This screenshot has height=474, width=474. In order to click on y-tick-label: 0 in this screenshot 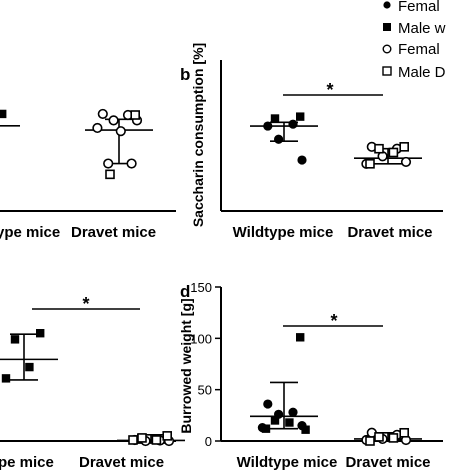, I will do `click(208, 441)`.